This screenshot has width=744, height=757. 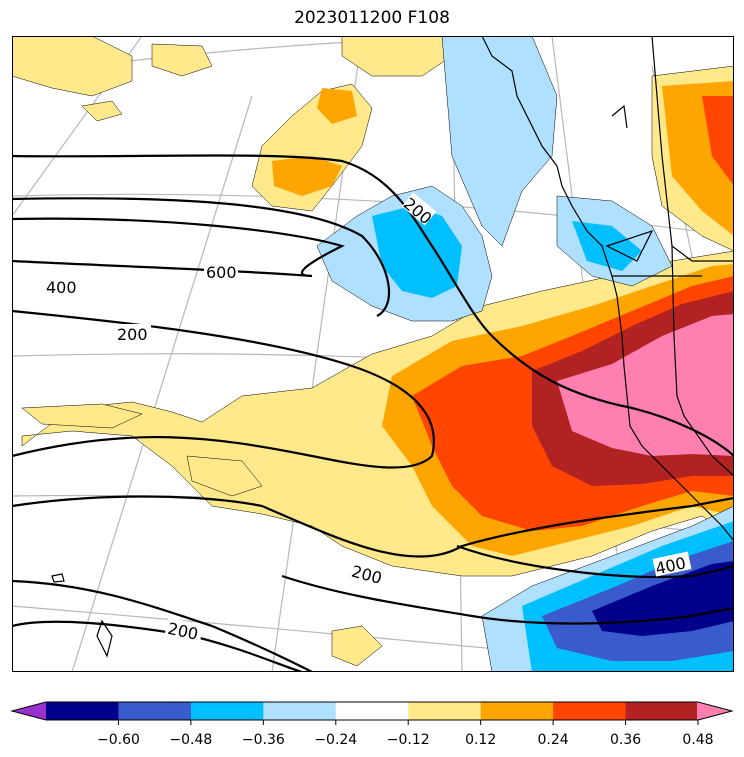 What do you see at coordinates (372, 18) in the screenshot?
I see `map-title: 2023011200 F108` at bounding box center [372, 18].